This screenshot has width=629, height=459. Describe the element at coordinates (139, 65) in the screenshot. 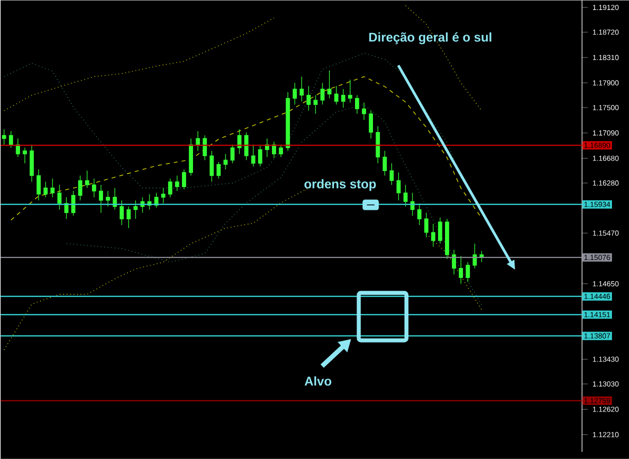

I see `line-series` at that location.